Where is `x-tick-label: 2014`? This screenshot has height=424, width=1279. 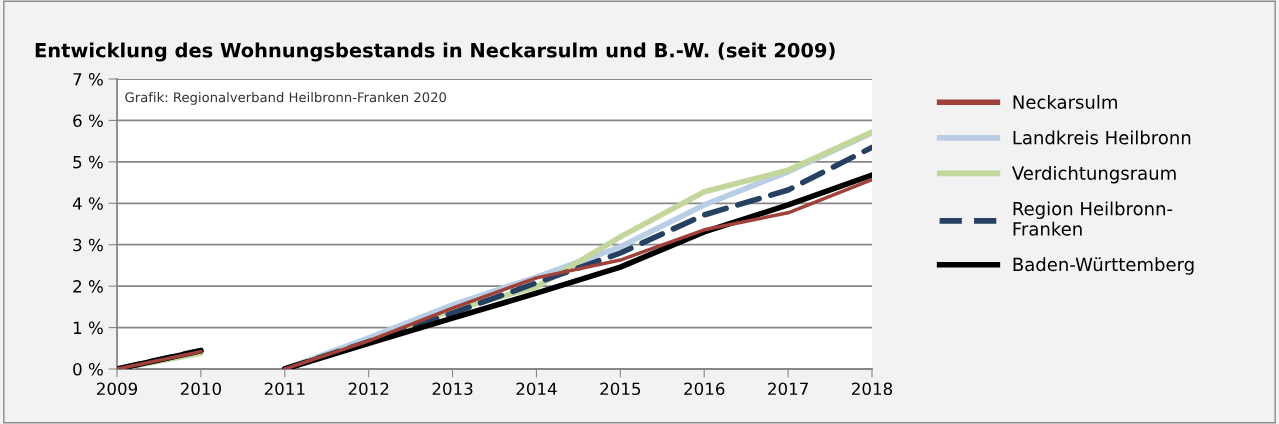
x-tick-label: 2014 is located at coordinates (536, 389).